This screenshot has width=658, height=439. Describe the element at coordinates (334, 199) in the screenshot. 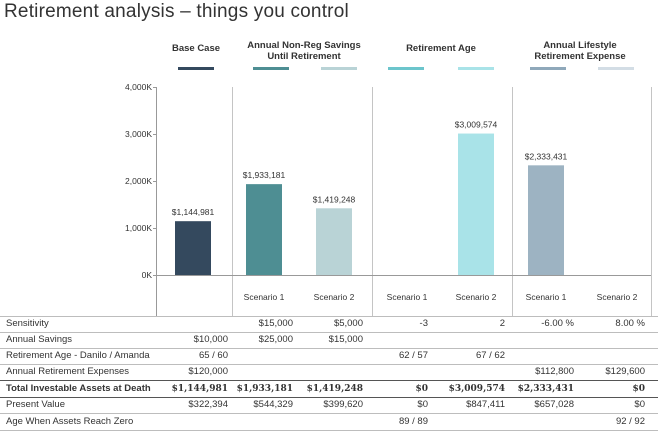

I see `bar-data-label: $1,419,248` at that location.